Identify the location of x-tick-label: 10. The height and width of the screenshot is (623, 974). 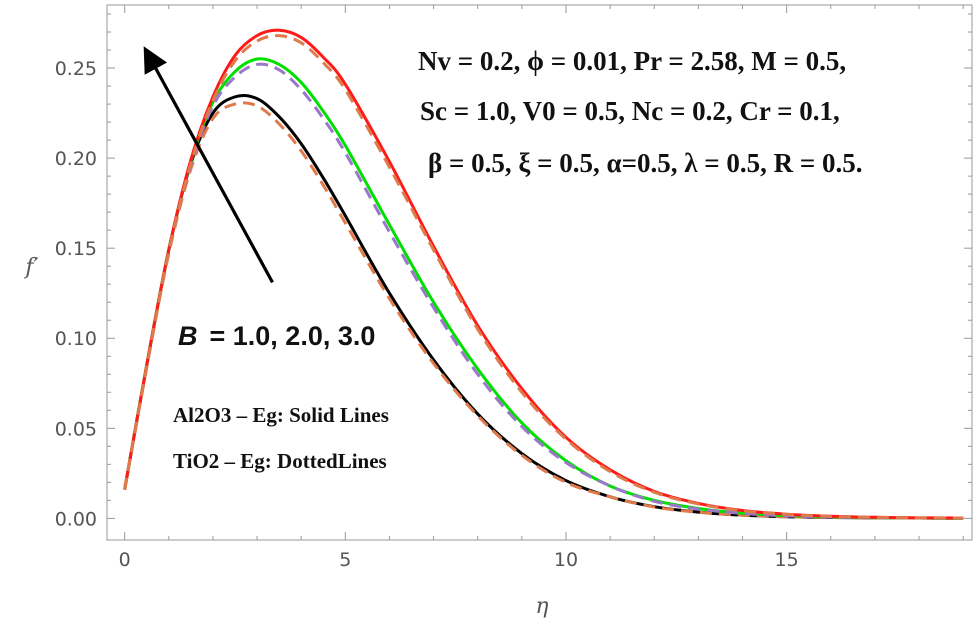
(566, 560).